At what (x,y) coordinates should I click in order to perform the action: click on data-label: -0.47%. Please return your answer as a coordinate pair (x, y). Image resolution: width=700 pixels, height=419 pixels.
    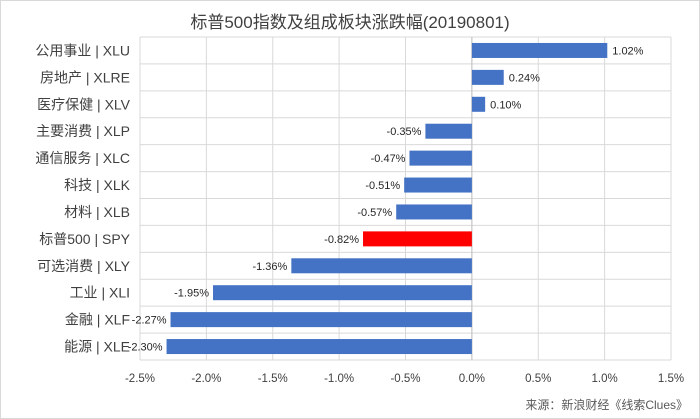
    Looking at the image, I should click on (388, 159).